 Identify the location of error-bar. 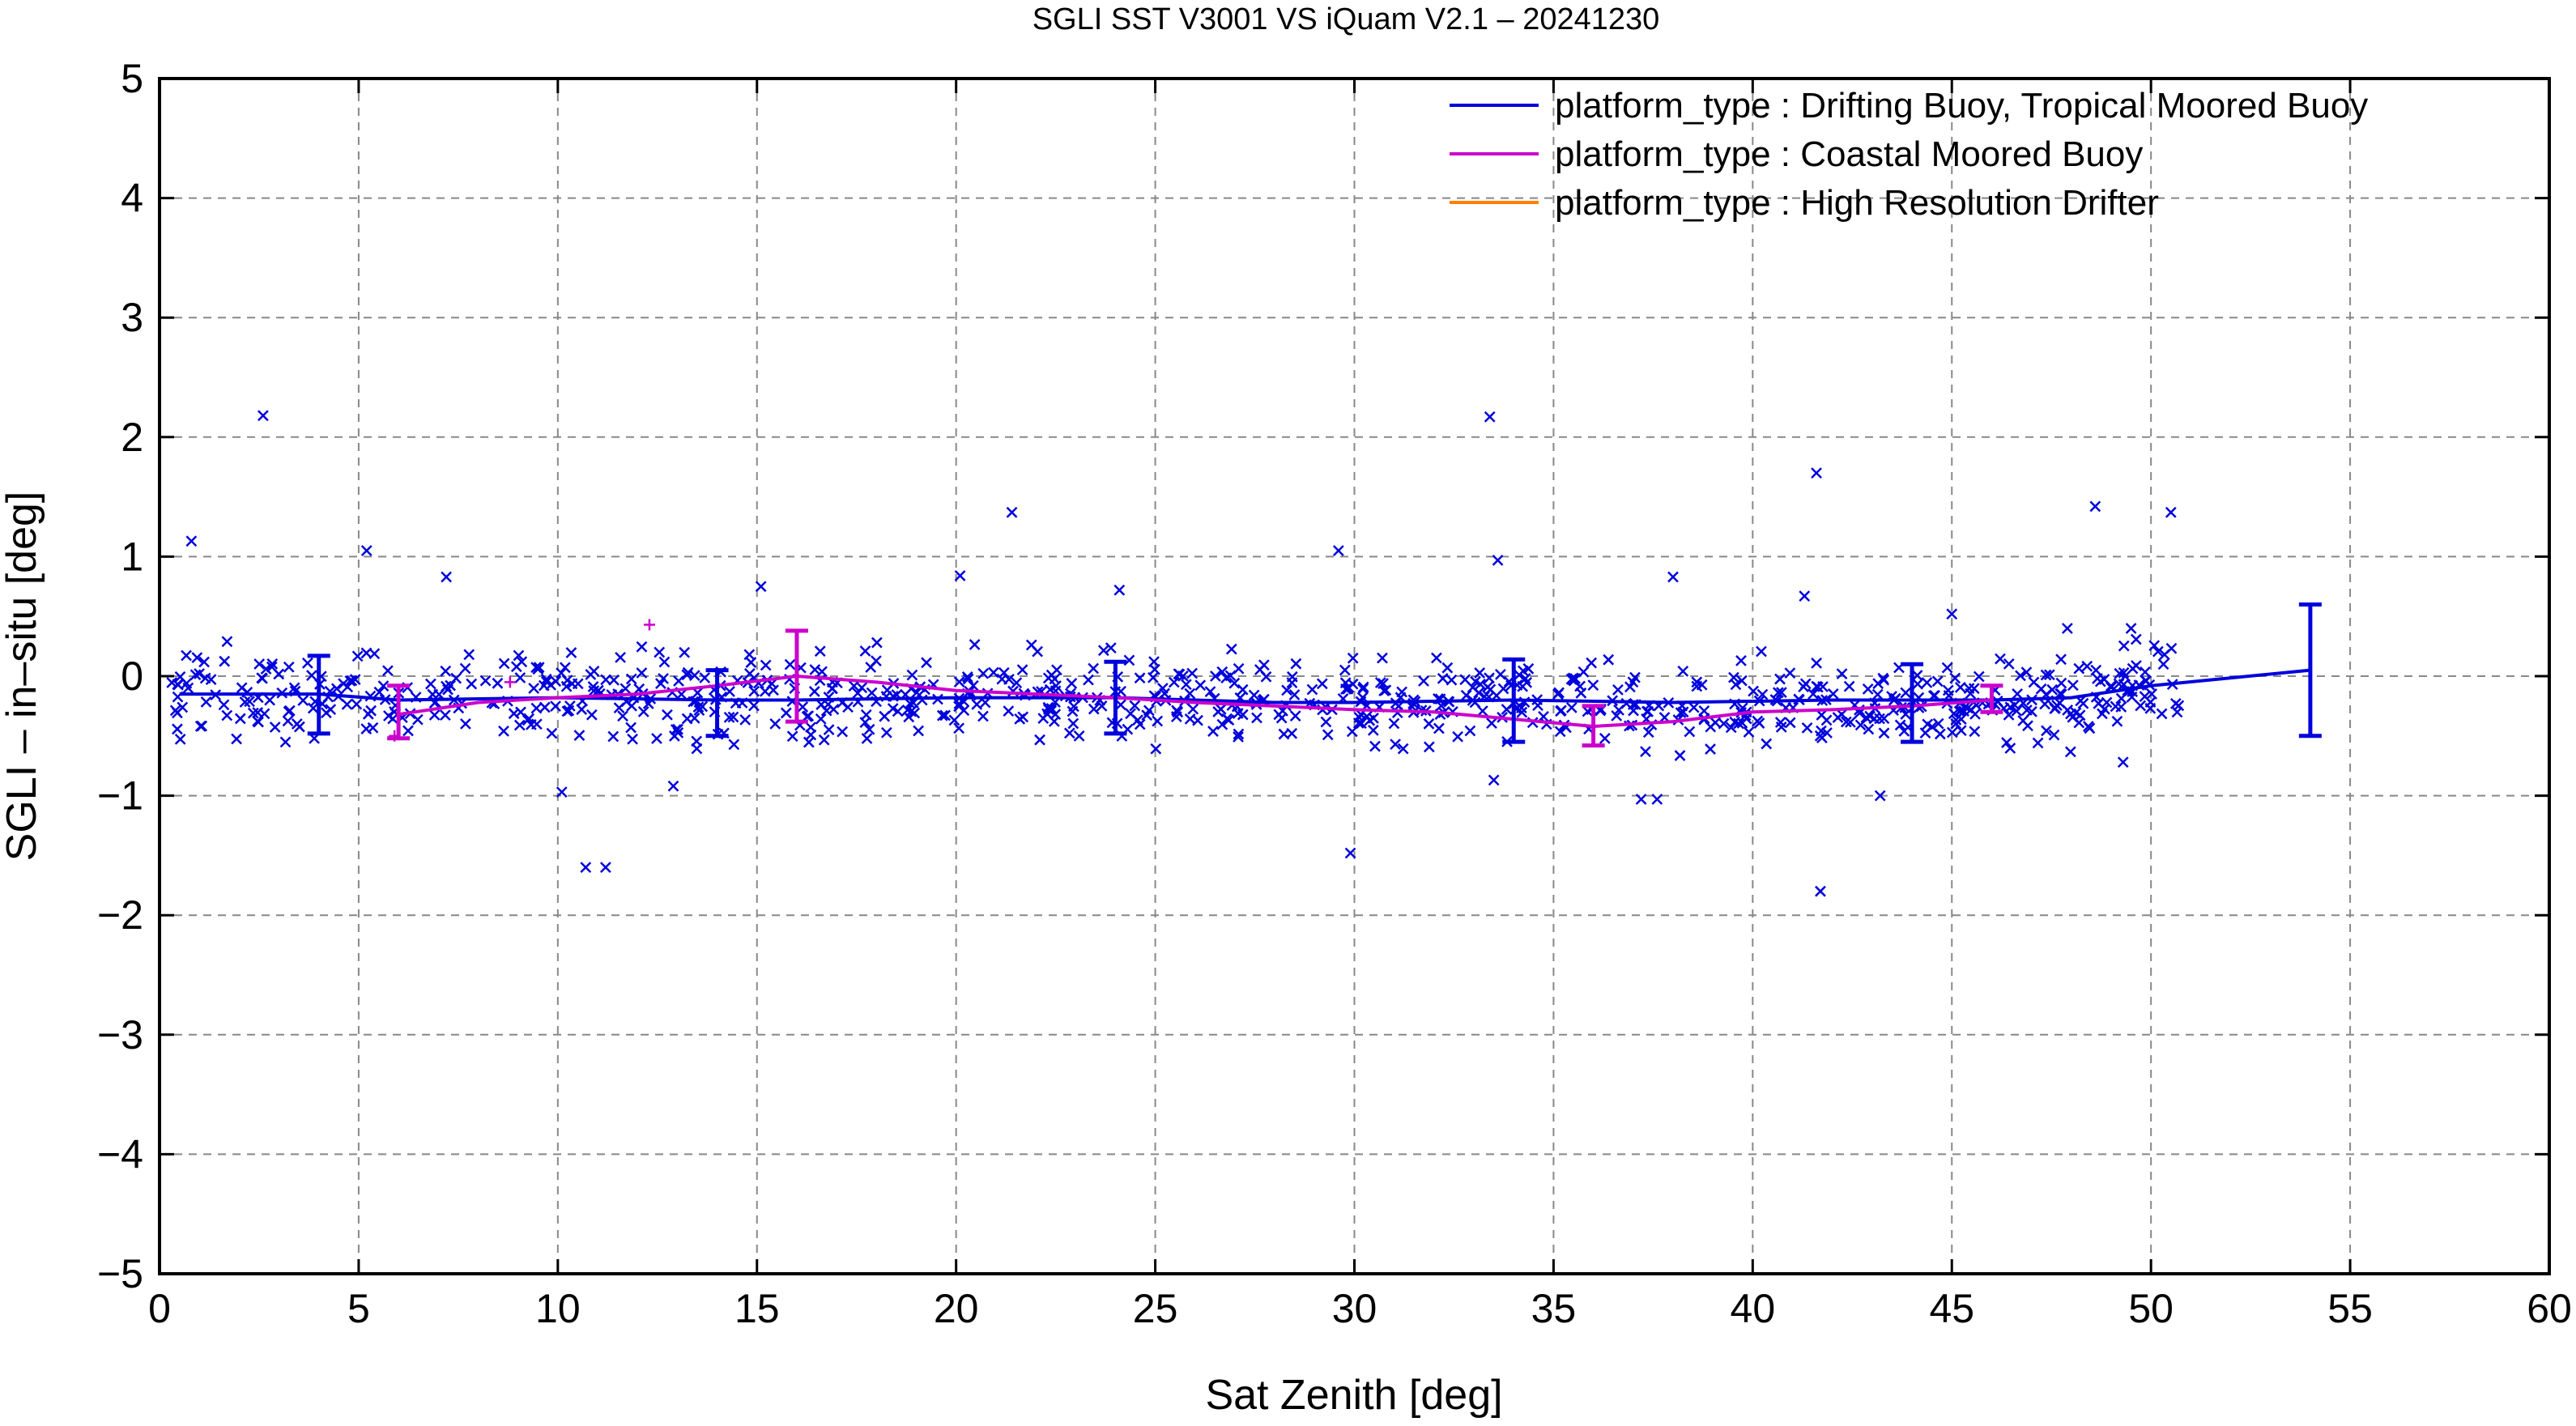
(1514, 700).